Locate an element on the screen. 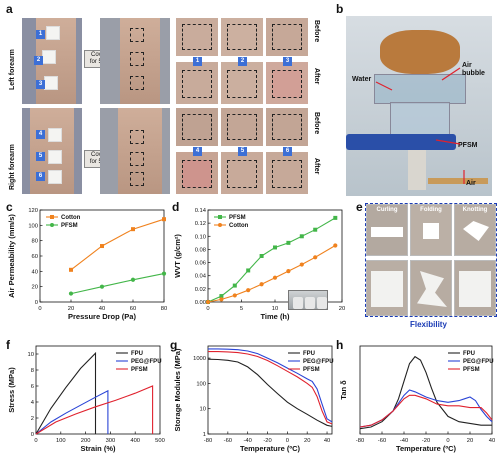 The width and height of the screenshot is (500, 468). y-tick-label: 0 is located at coordinates (32, 435).